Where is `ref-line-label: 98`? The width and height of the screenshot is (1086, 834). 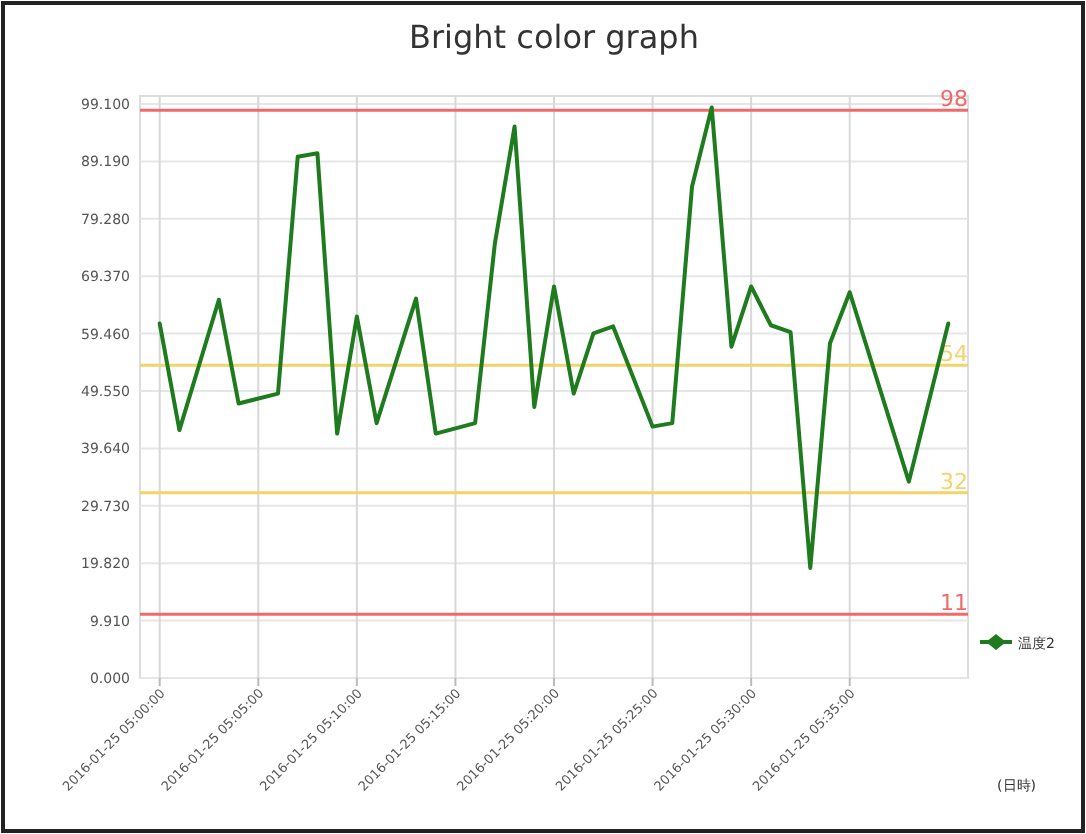 ref-line-label: 98 is located at coordinates (954, 99).